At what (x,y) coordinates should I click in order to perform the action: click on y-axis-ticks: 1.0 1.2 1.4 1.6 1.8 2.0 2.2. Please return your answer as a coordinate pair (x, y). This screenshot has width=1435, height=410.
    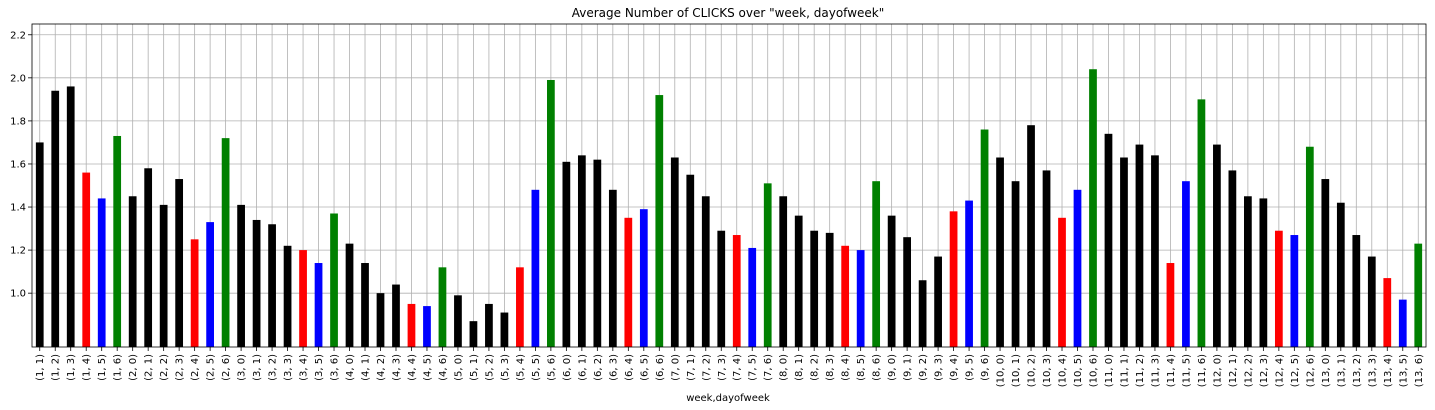
    Looking at the image, I should click on (21, 165).